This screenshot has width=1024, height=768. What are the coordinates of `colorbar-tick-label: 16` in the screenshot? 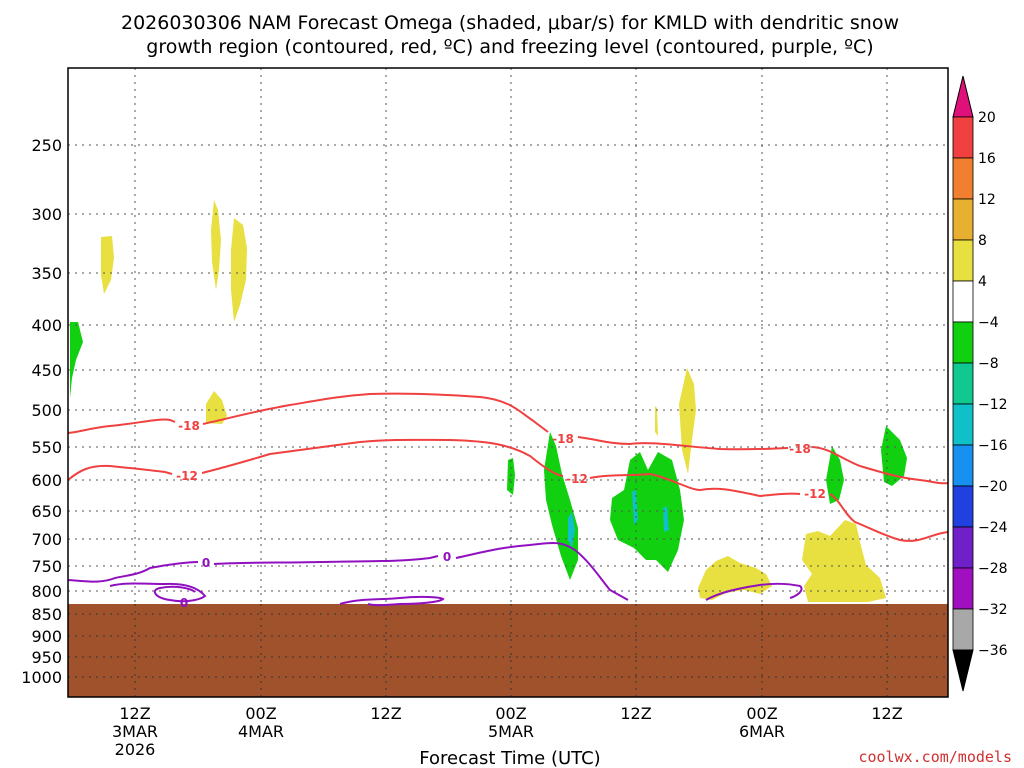 It's located at (987, 159).